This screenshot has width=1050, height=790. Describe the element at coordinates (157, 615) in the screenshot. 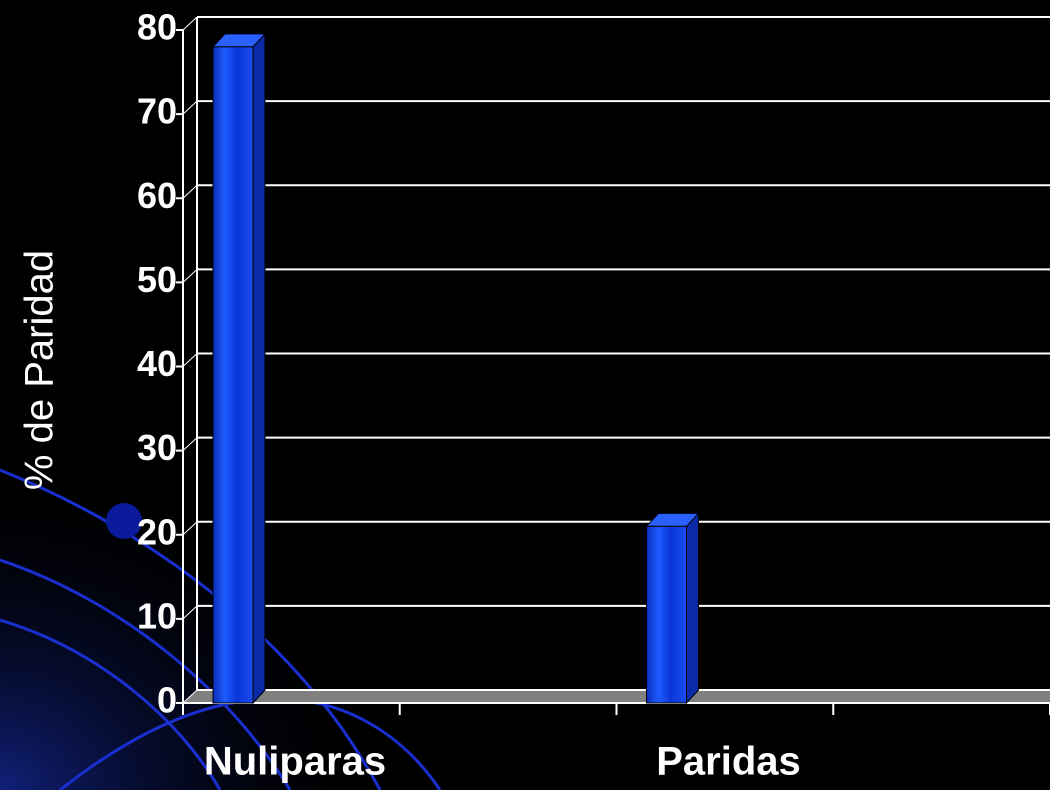

I see `y-tick-label: 10` at that location.